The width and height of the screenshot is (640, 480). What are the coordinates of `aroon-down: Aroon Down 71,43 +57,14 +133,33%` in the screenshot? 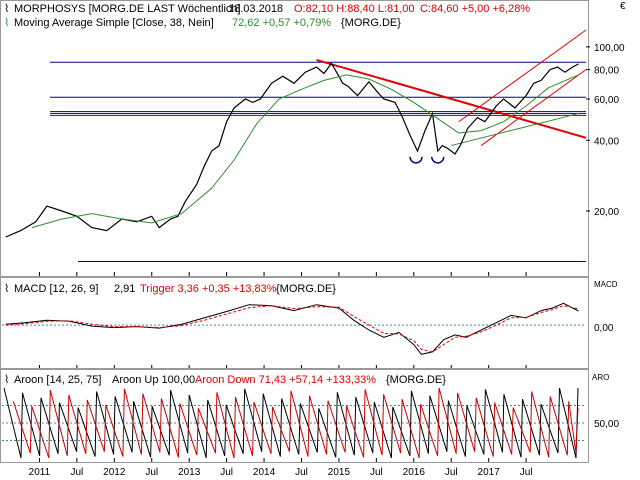 It's located at (285, 380).